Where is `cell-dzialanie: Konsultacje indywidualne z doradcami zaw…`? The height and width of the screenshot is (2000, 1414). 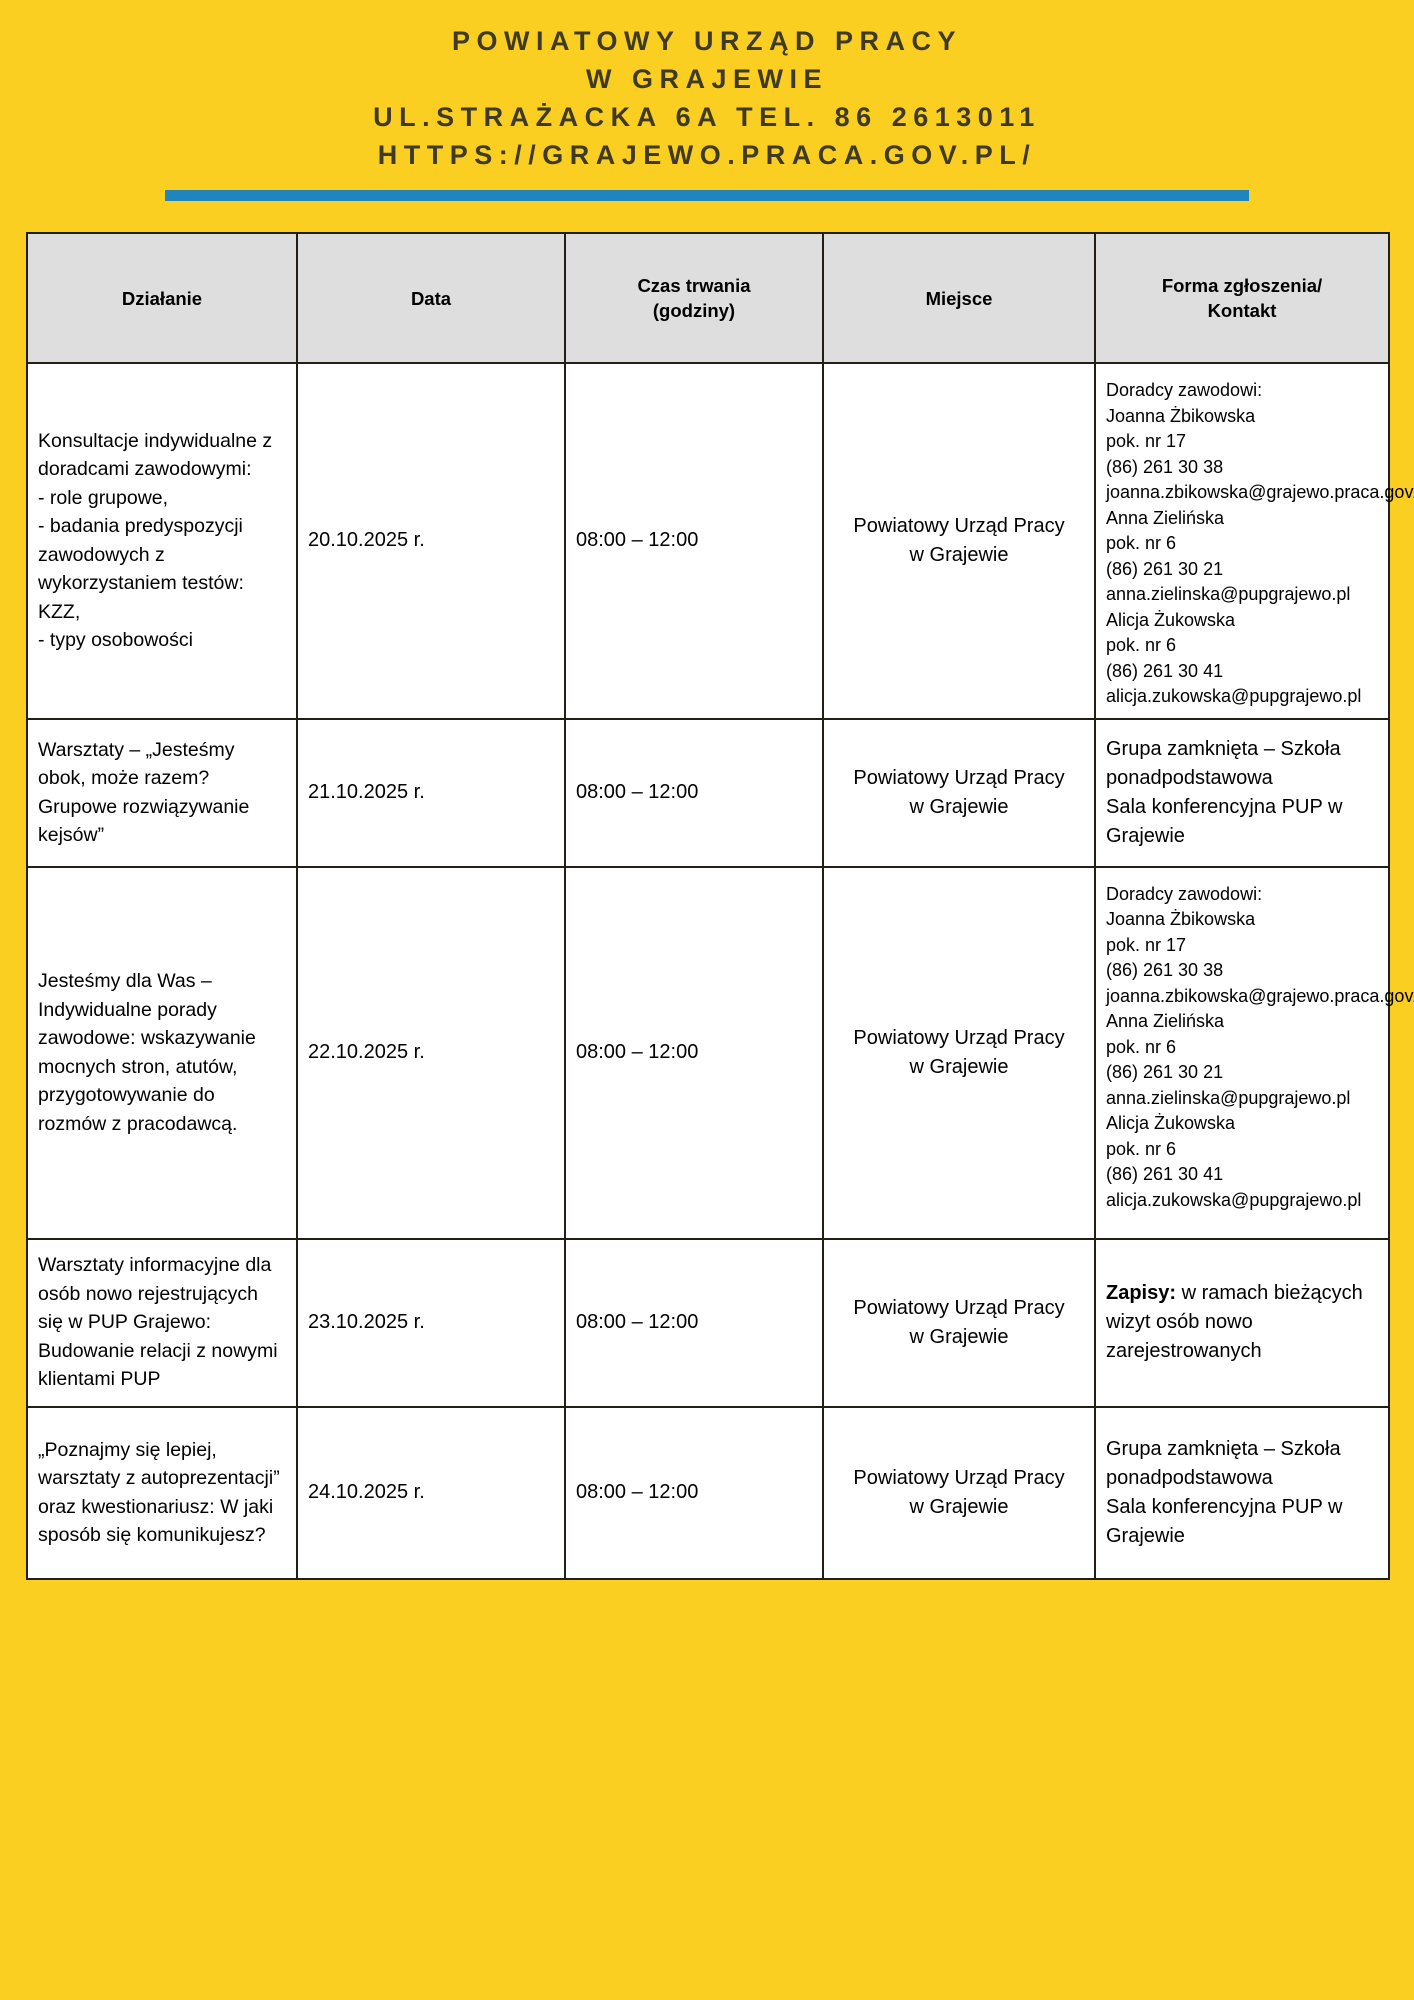 cell-dzialanie: Konsultacje indywidualne z doradcami zaw… is located at coordinates (162, 541).